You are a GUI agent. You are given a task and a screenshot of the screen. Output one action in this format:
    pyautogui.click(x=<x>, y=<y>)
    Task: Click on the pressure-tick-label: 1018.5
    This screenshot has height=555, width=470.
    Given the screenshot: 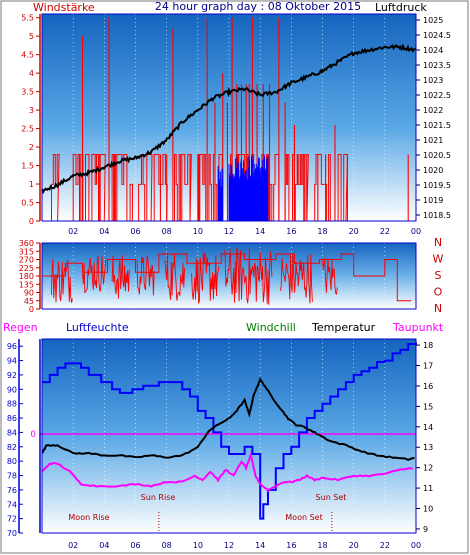 What is the action you would take?
    pyautogui.click(x=437, y=215)
    